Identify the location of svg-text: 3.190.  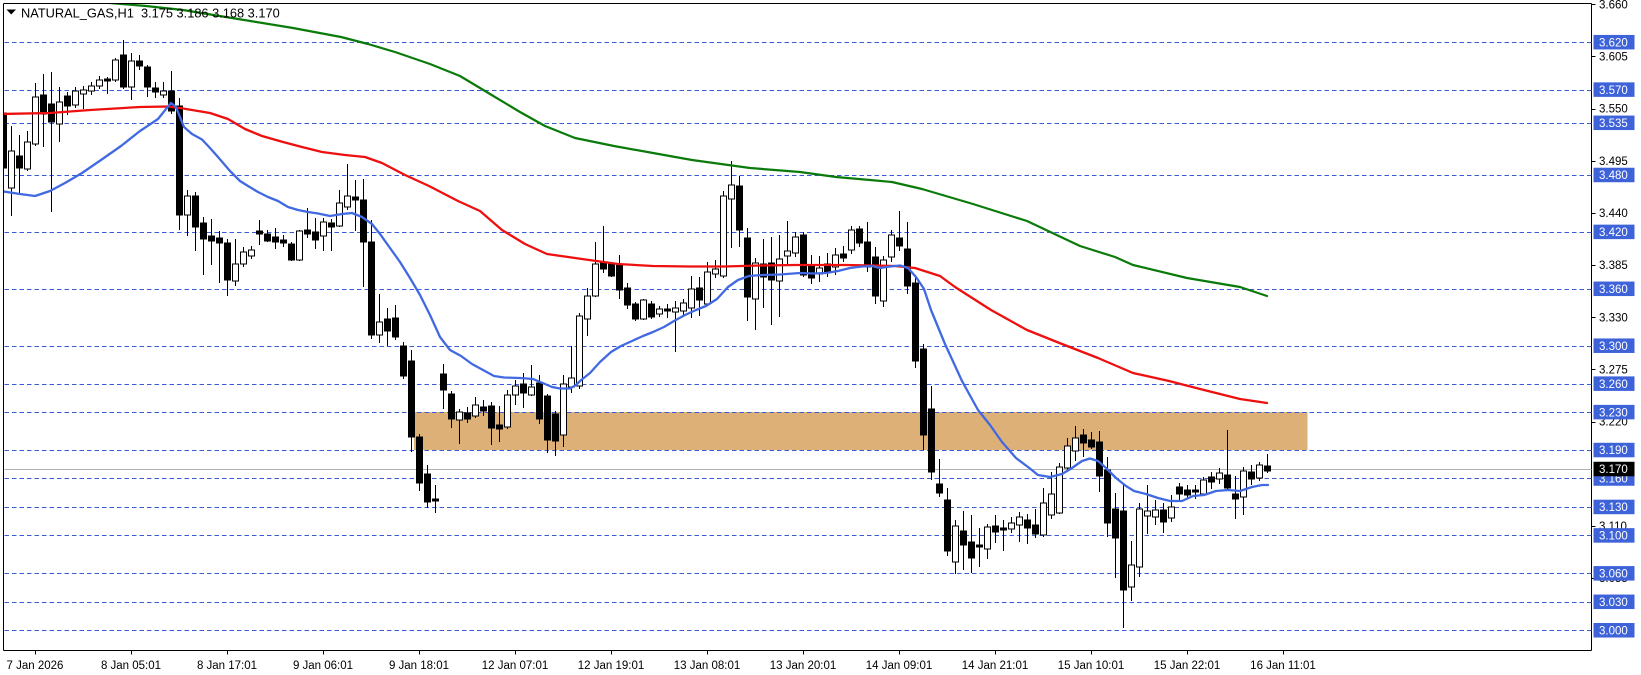
(1613, 451).